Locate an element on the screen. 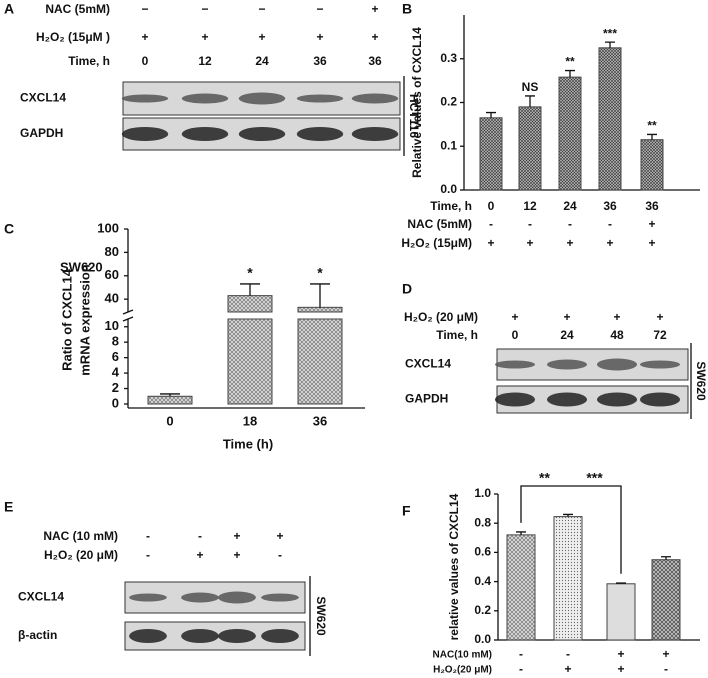 The width and height of the screenshot is (708, 678). condition-value: 0 is located at coordinates (491, 206).